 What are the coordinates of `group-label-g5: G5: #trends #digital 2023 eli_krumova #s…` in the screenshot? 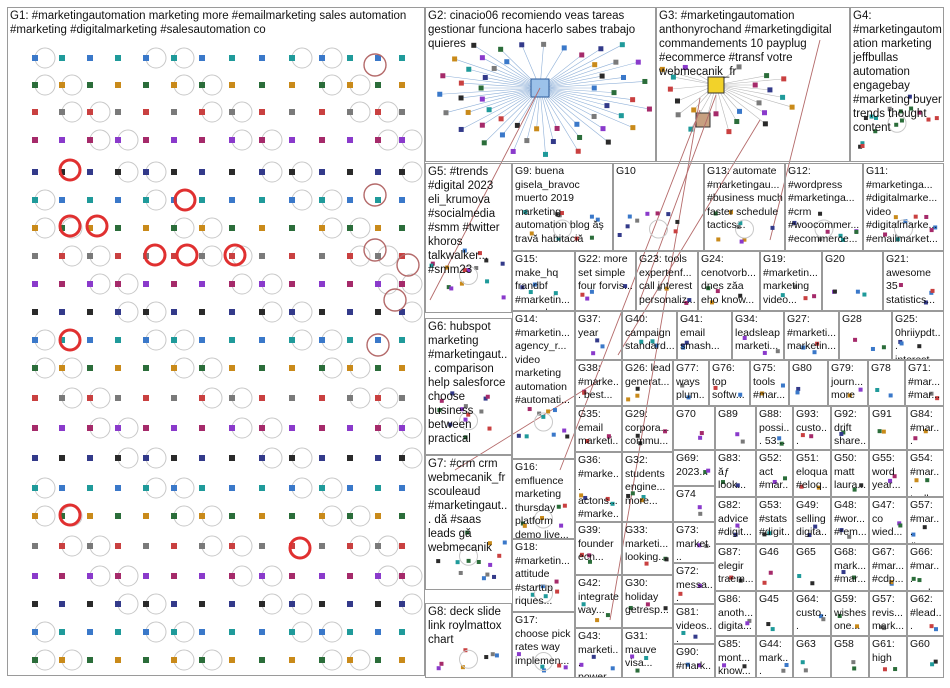 It's located at (464, 221).